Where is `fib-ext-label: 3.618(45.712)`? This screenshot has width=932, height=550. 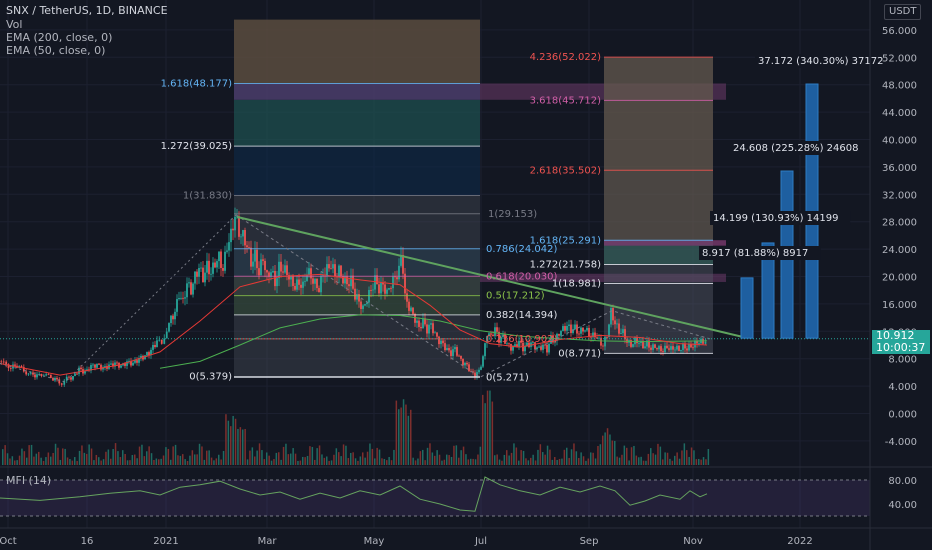
fib-ext-label: 3.618(45.712) is located at coordinates (566, 100).